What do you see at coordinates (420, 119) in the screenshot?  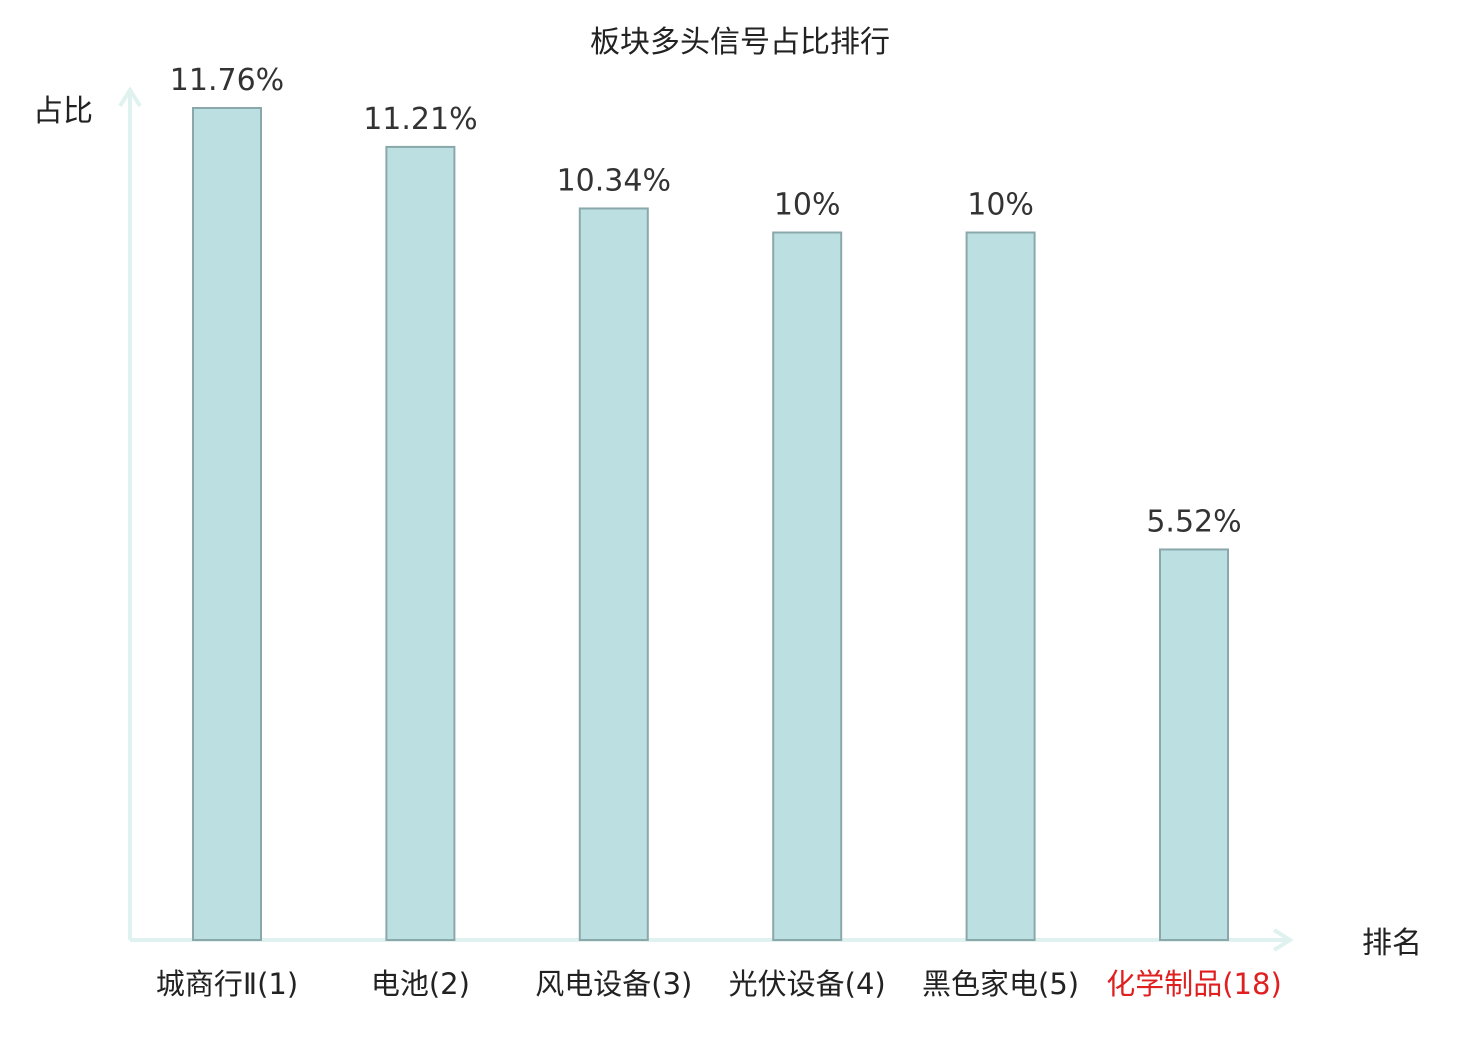 I see `value-label-2: 11.21%` at bounding box center [420, 119].